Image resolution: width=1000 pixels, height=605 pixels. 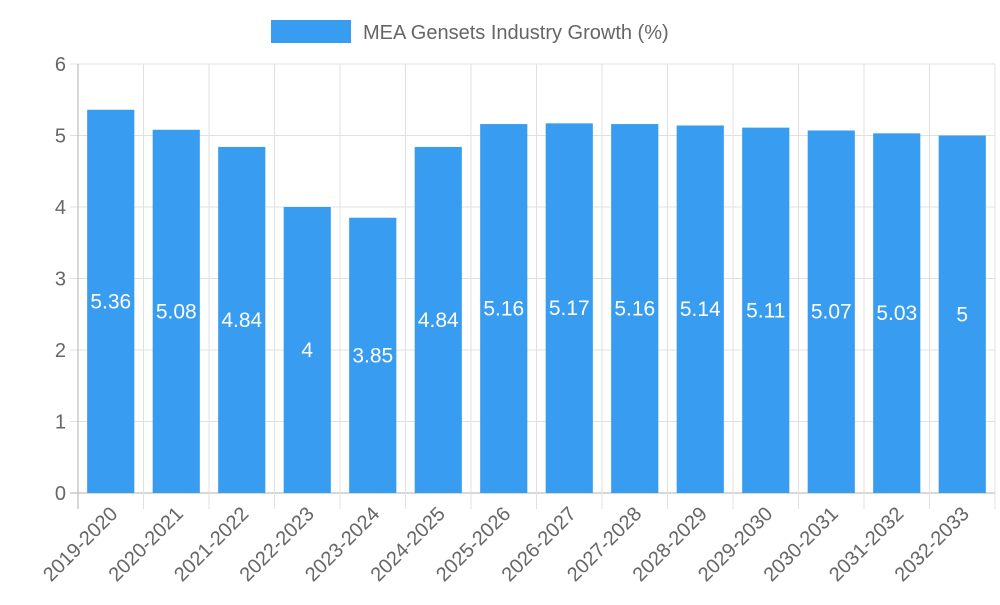 I want to click on bar-data-label: 5.07, so click(x=831, y=312).